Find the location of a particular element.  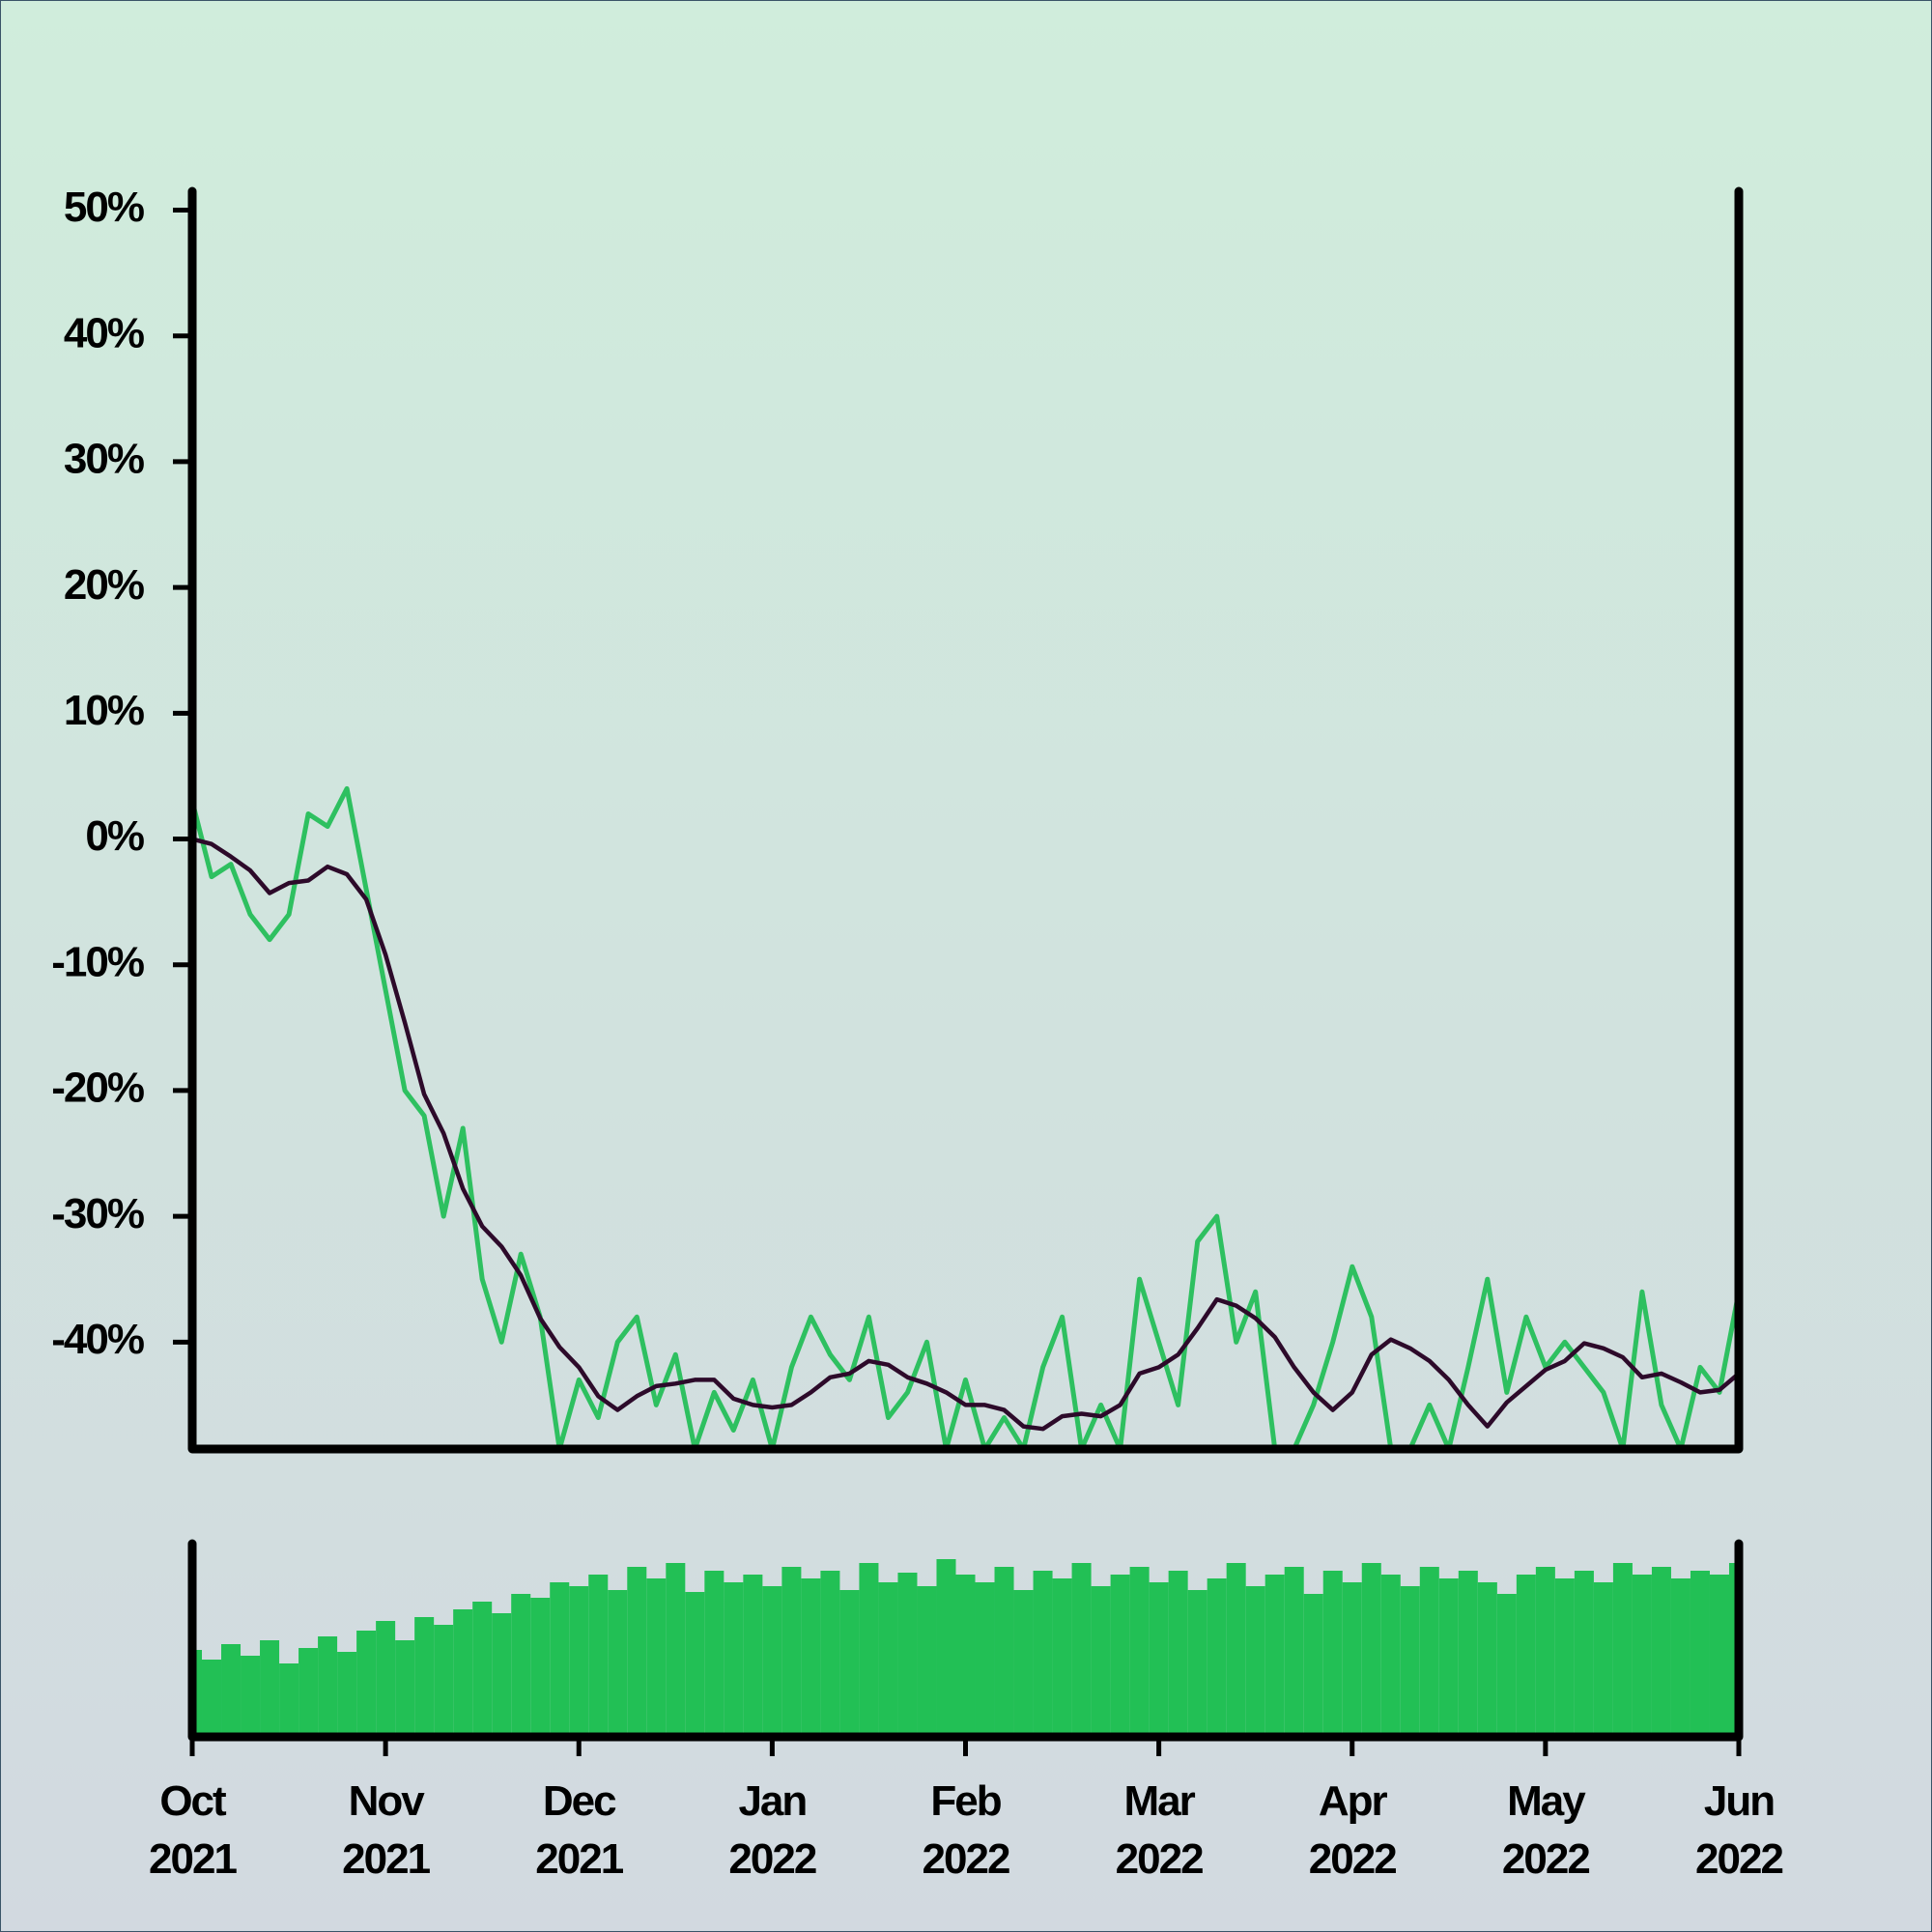

x-tick-label: Apr 2022 is located at coordinates (1352, 1830).